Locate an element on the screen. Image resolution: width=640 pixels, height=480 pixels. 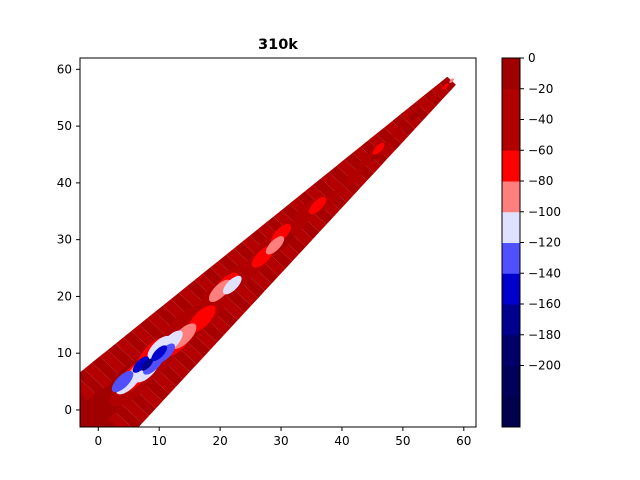
y-axis: 0 10 20 30 40 50 60 is located at coordinates (68, 239).